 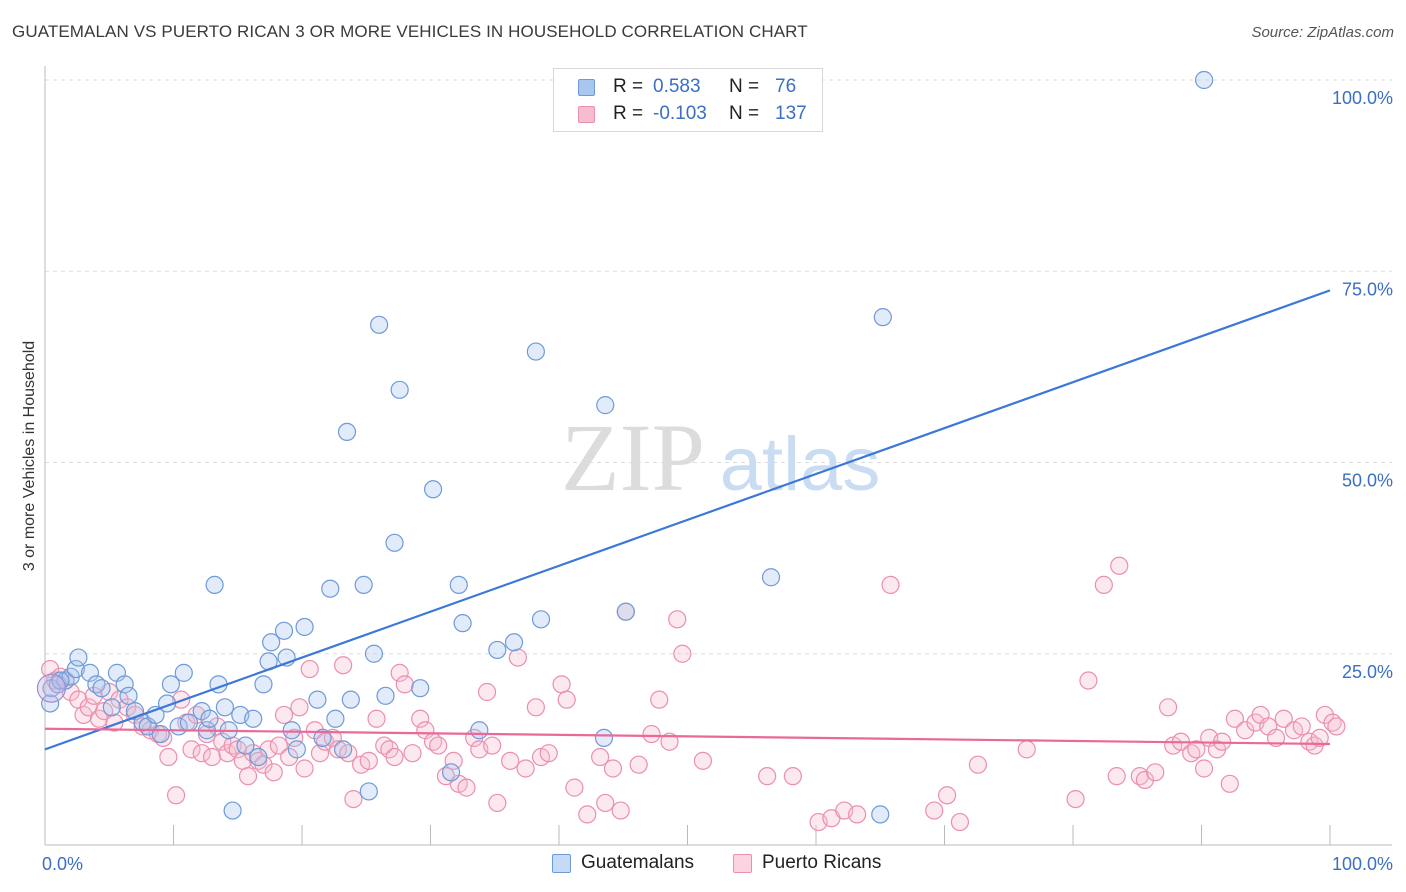 What do you see at coordinates (638, 862) in the screenshot?
I see `legend-label-guatemalans: Guatemalans` at bounding box center [638, 862].